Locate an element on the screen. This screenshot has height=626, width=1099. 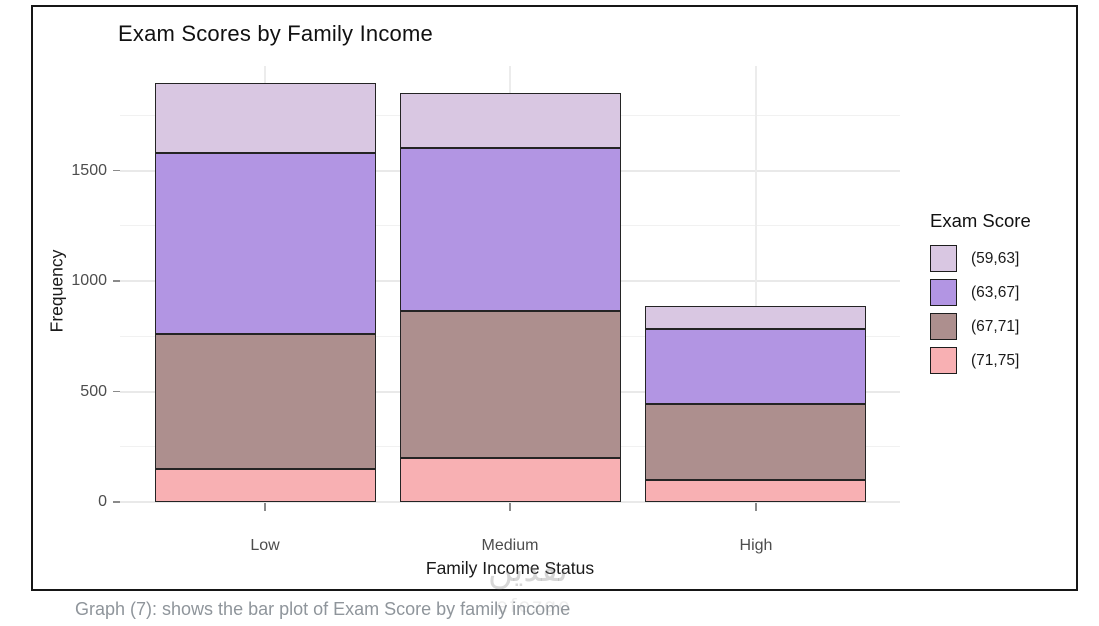
bar-segment-high-(59,63] is located at coordinates (755, 317).